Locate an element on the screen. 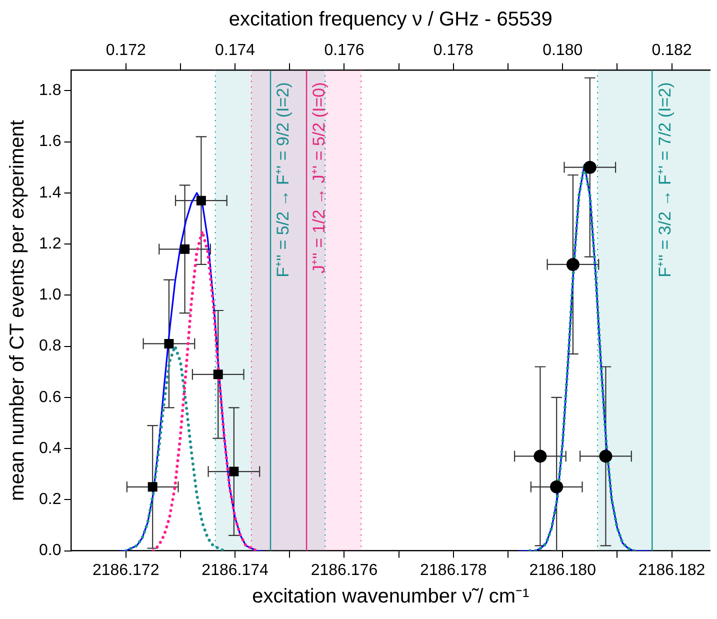 The image size is (717, 619). y-tick-label: 1.2 is located at coordinates (50, 243).